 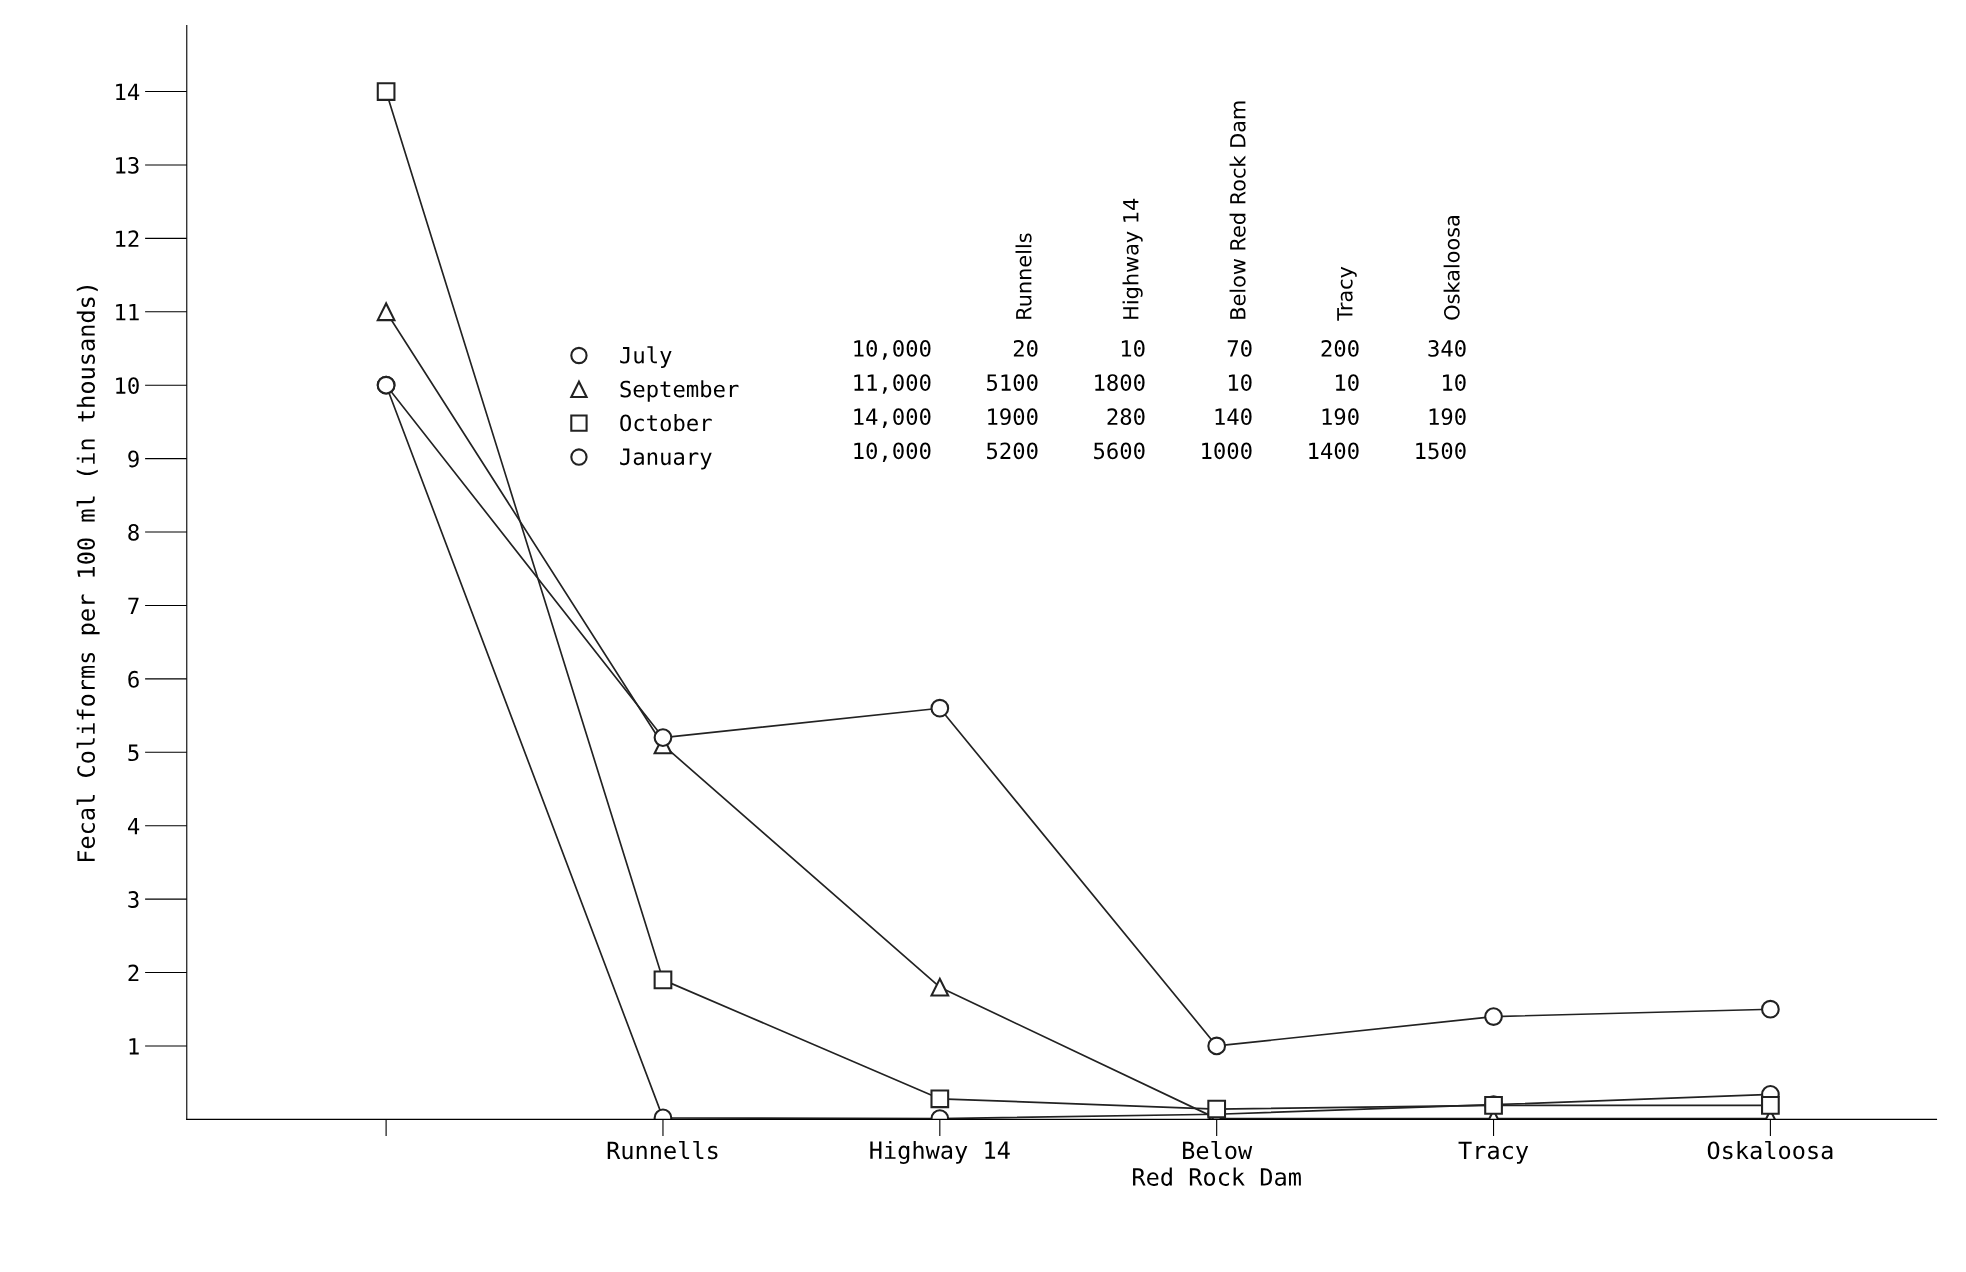 What do you see at coordinates (133, 753) in the screenshot?
I see `y-tick-label: 5` at bounding box center [133, 753].